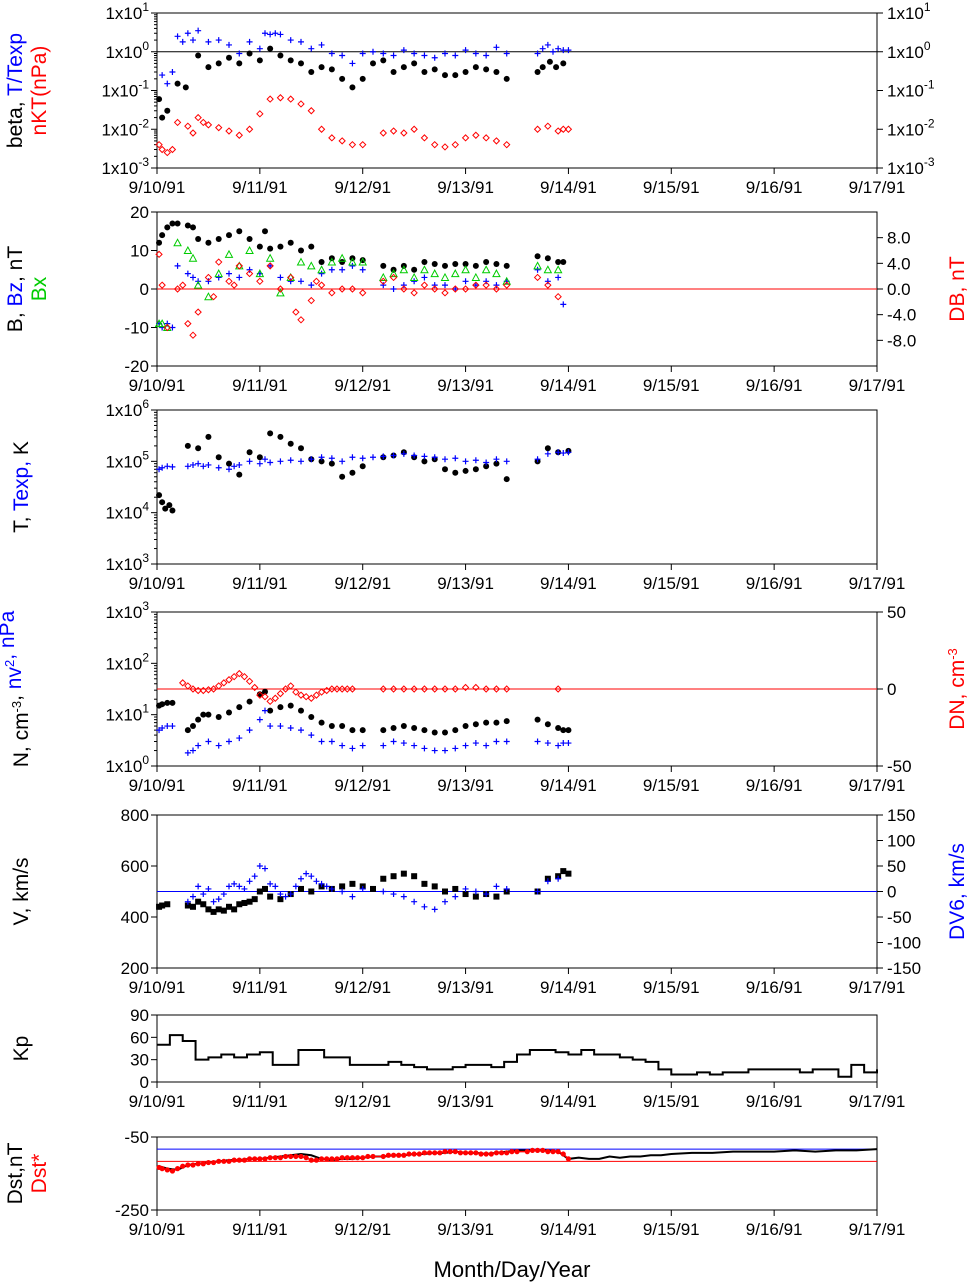 The height and width of the screenshot is (1285, 976). What do you see at coordinates (132, 1210) in the screenshot?
I see `y-tick-label: -250` at bounding box center [132, 1210].